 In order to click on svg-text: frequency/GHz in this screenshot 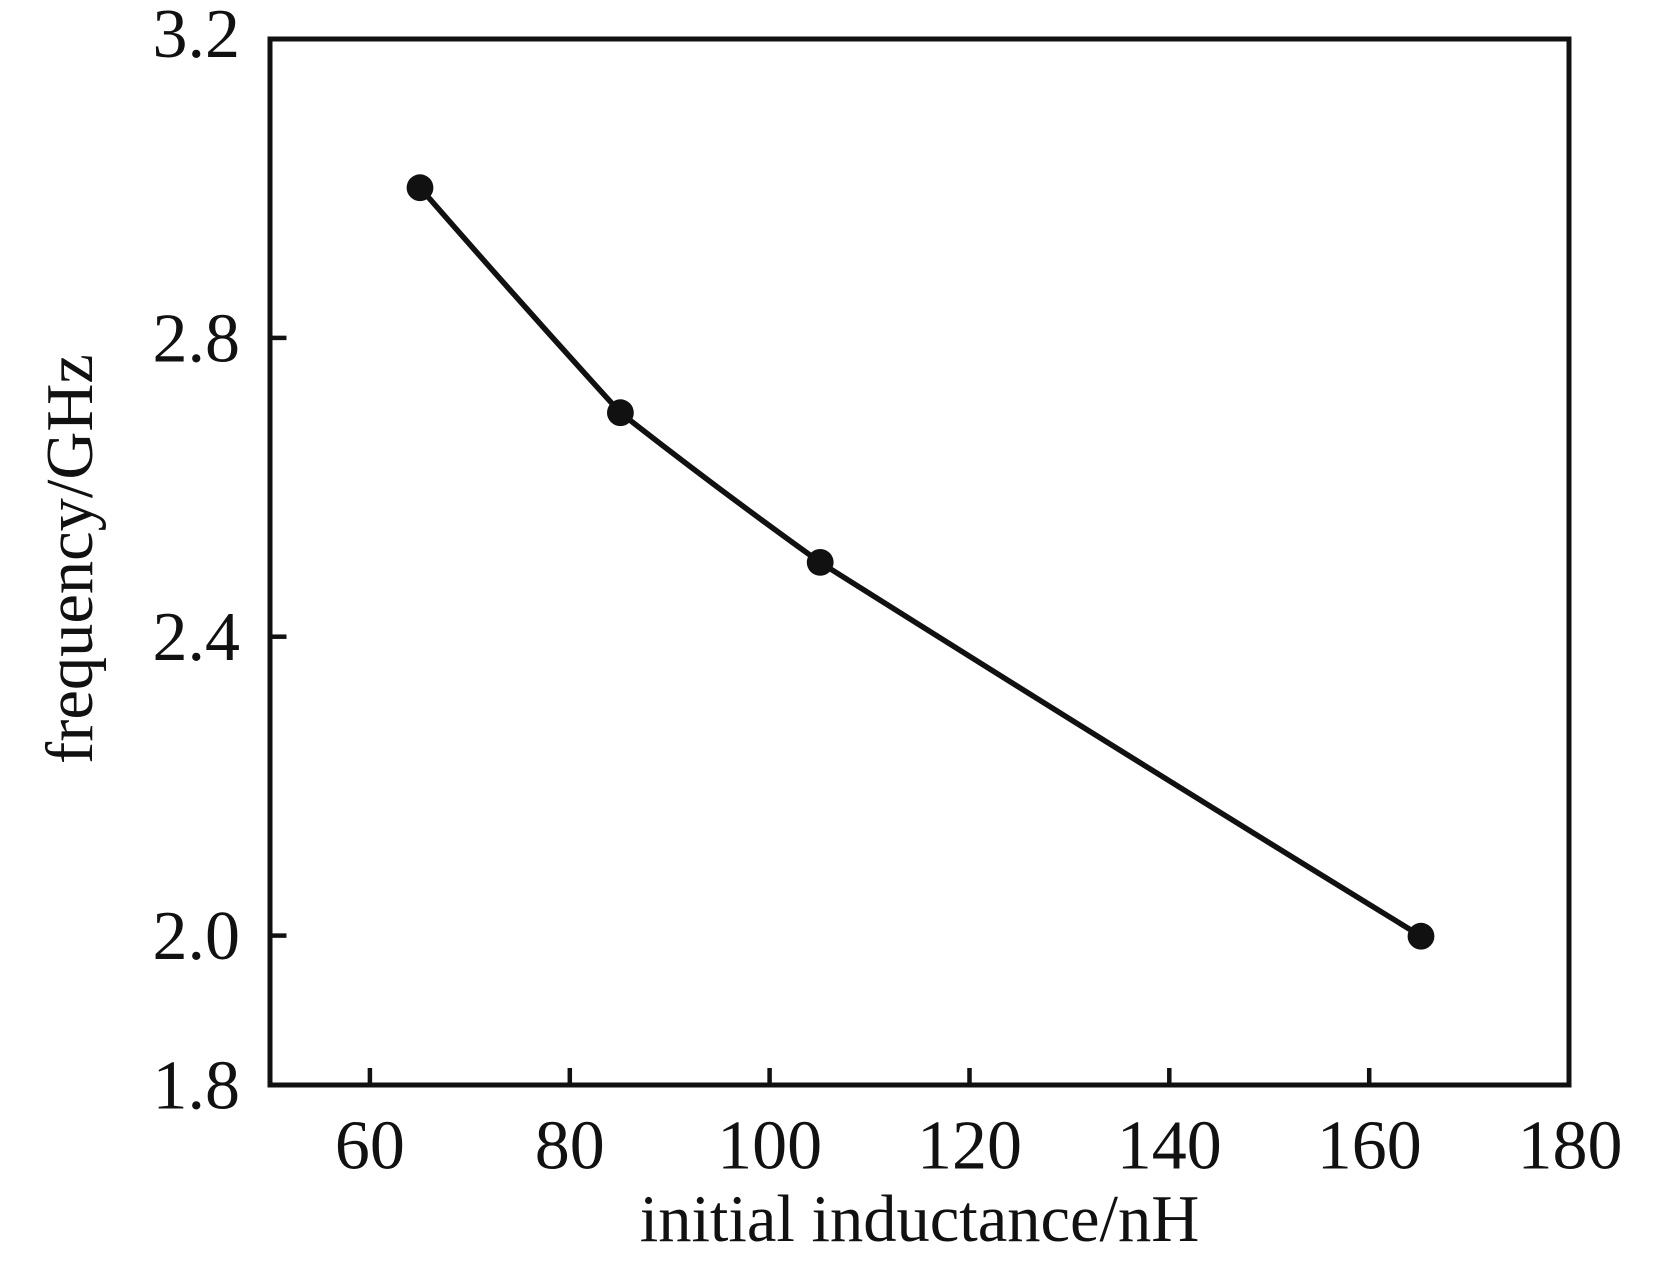, I will do `click(70, 559)`.